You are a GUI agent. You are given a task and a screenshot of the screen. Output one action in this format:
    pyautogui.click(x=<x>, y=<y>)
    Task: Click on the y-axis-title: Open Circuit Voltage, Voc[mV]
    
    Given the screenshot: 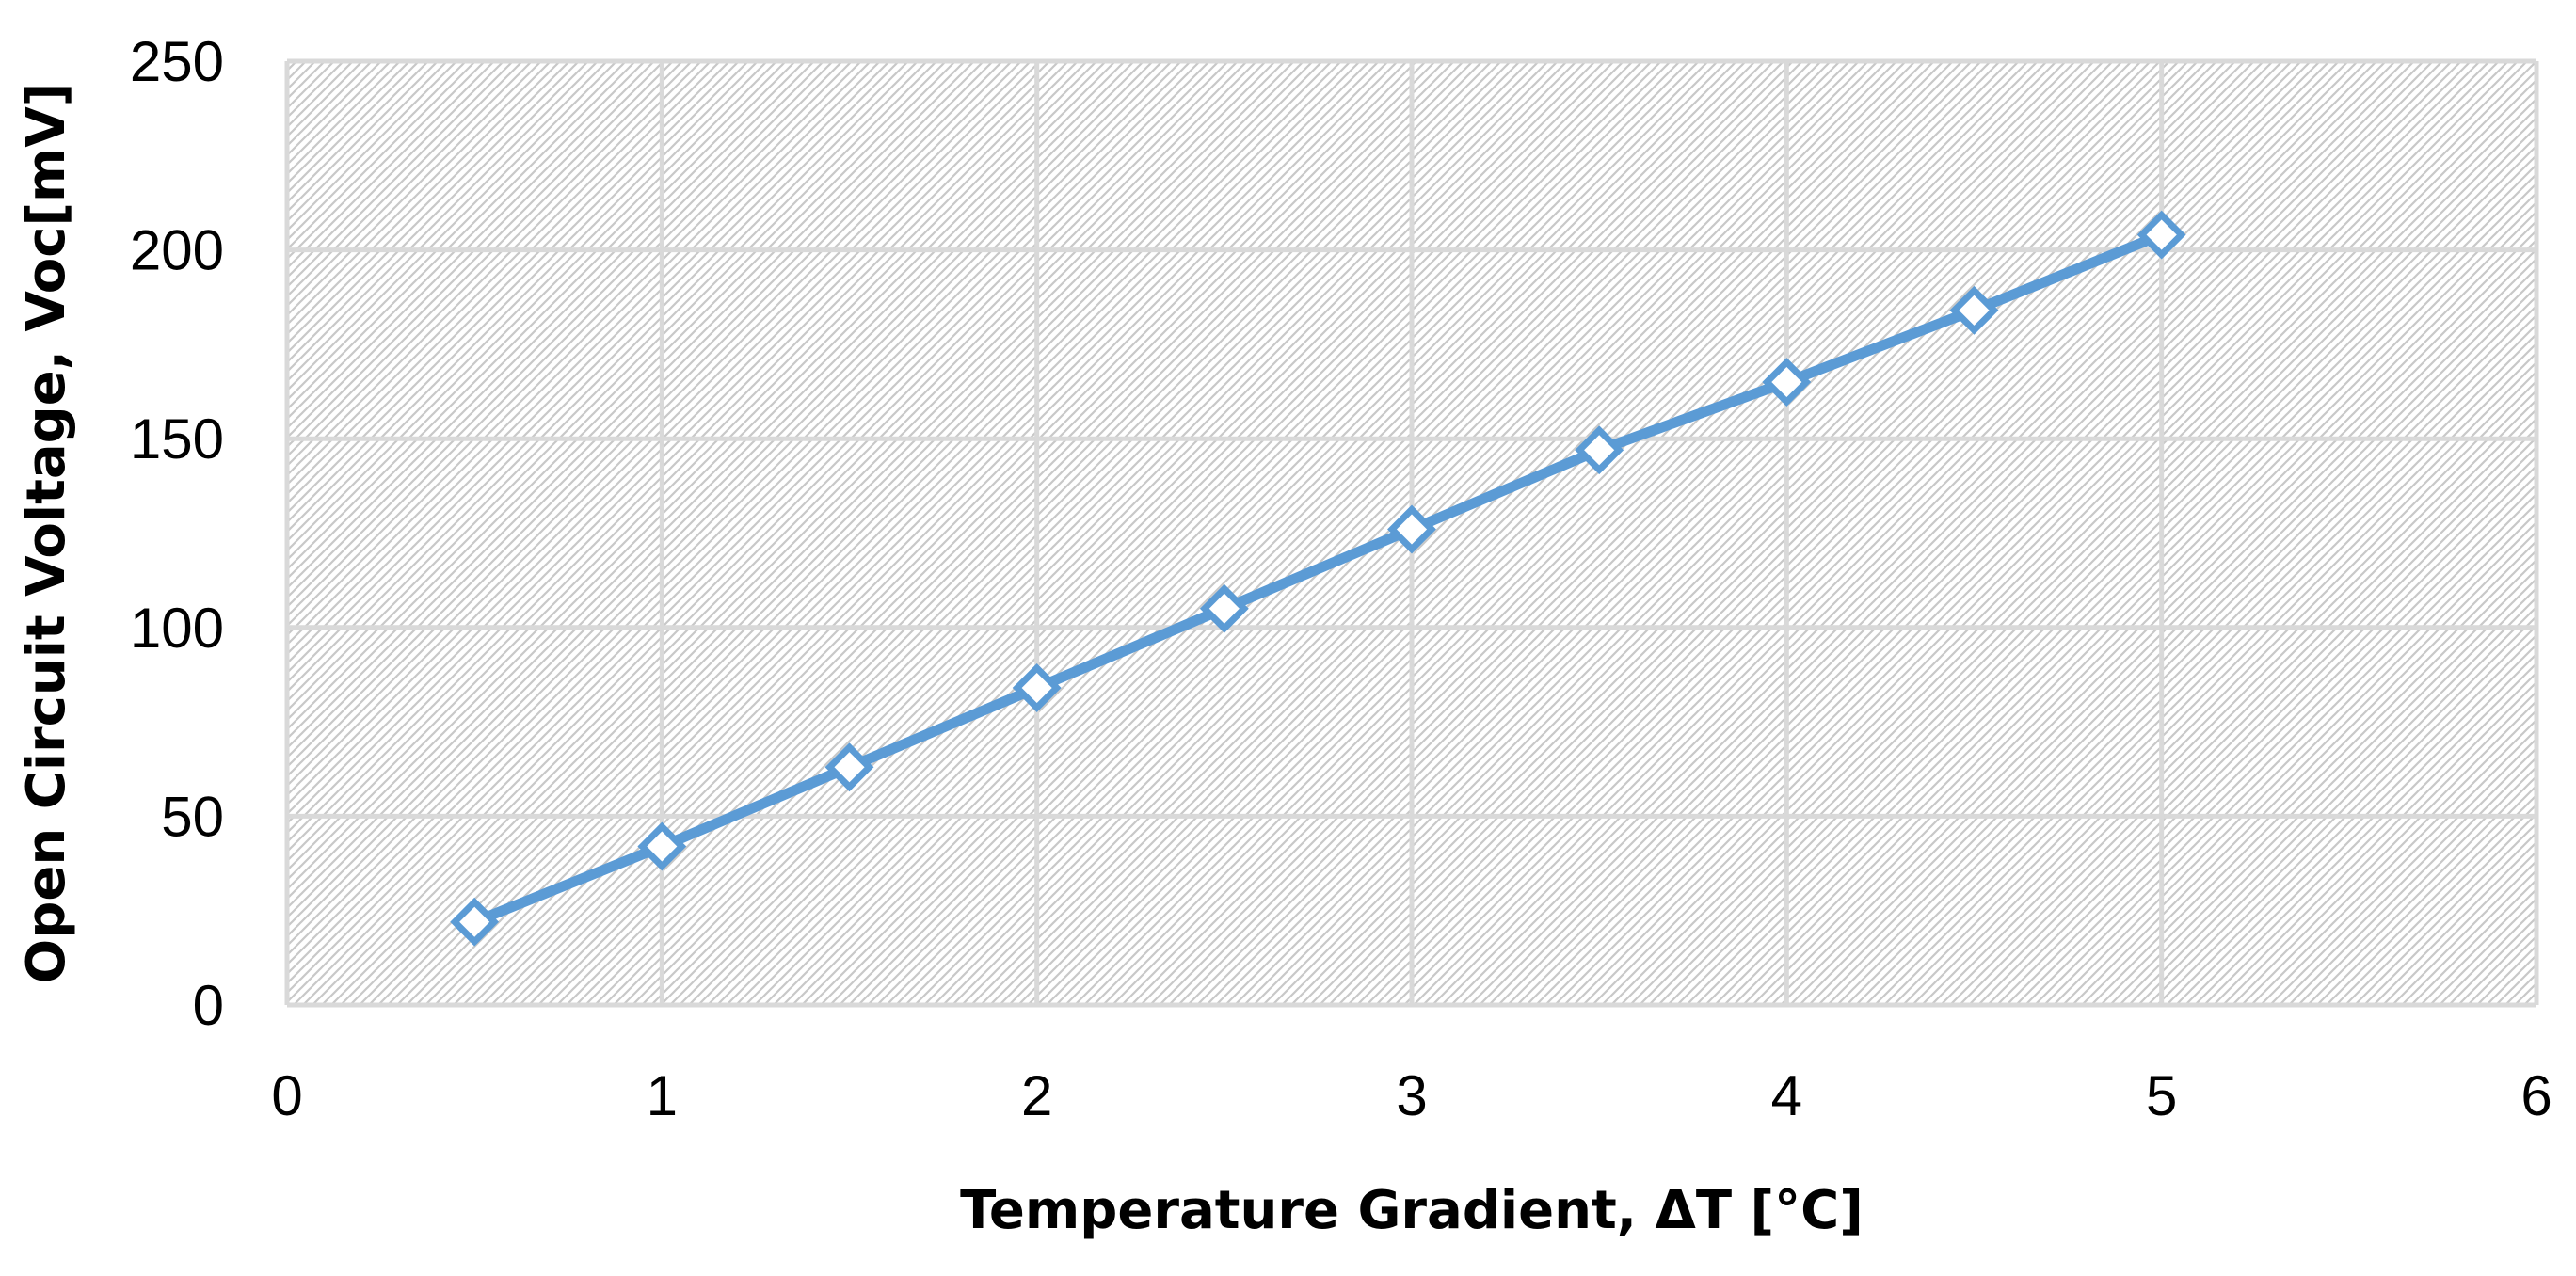 What is the action you would take?
    pyautogui.click(x=46, y=534)
    